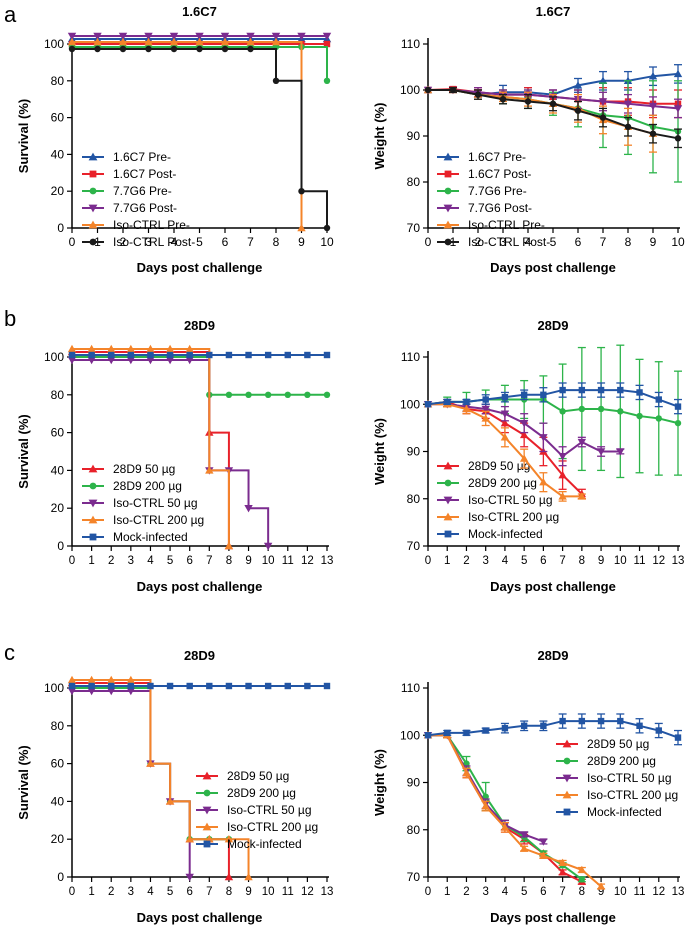 The image size is (687, 925). I want to click on x-tick-label: 0, so click(428, 242).